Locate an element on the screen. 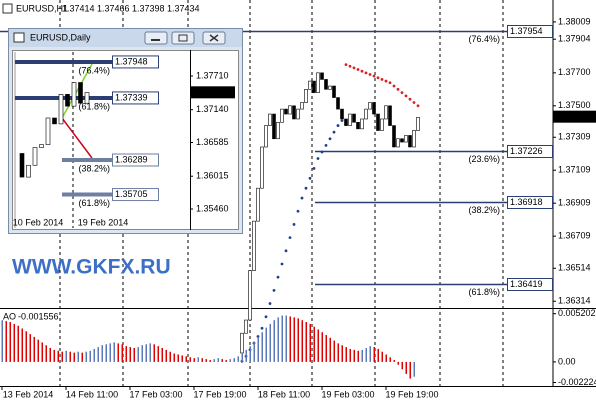  current-price-box is located at coordinates (212, 92).